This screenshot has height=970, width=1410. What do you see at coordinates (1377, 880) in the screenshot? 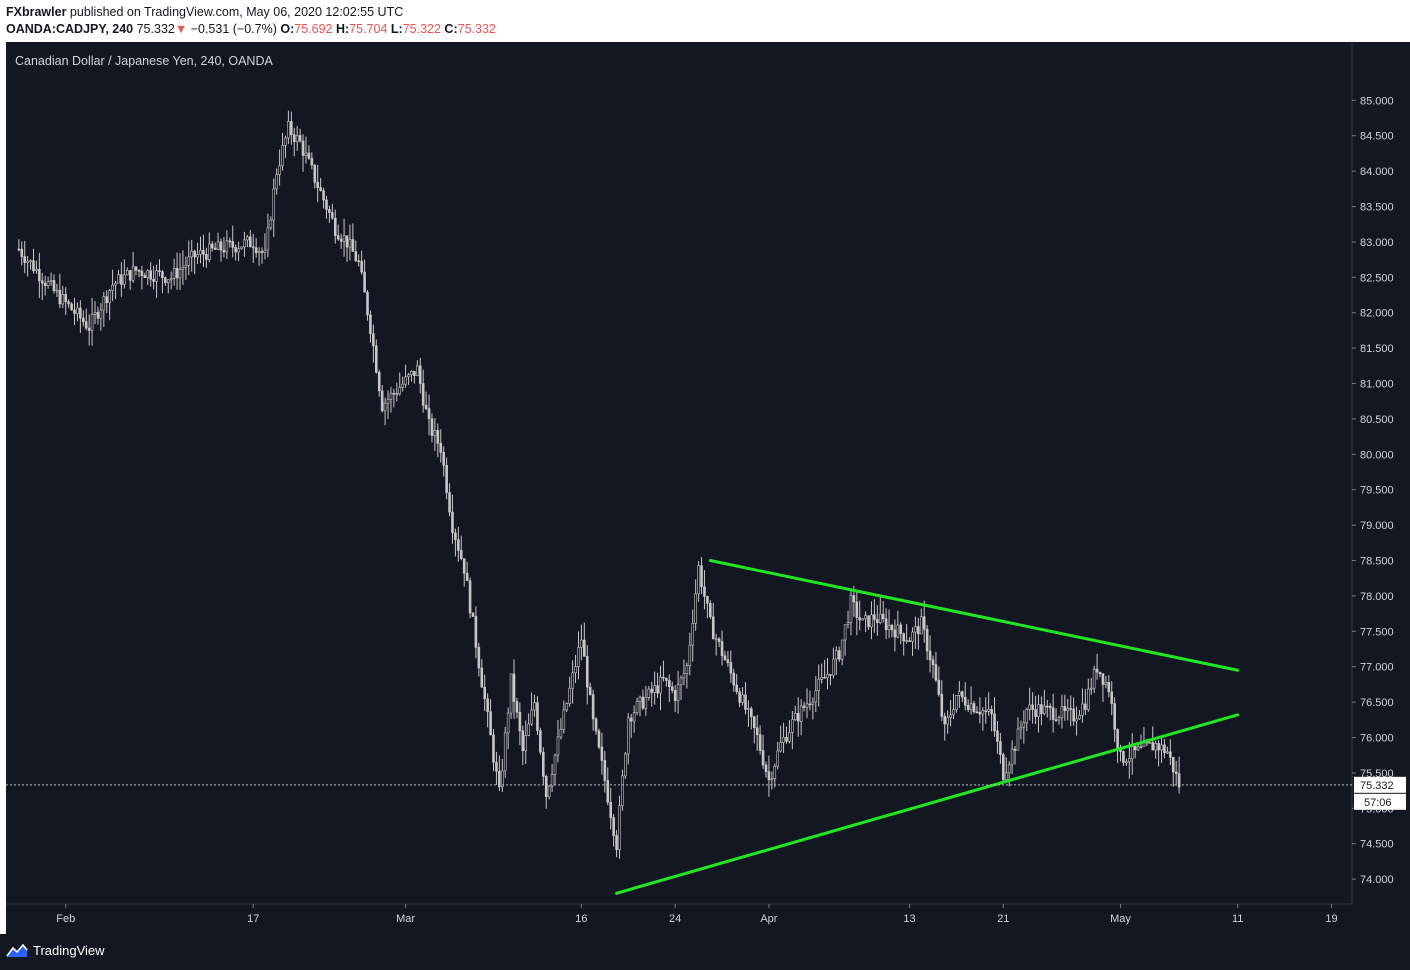
I see `y-tick-label: 74.000` at bounding box center [1377, 880].